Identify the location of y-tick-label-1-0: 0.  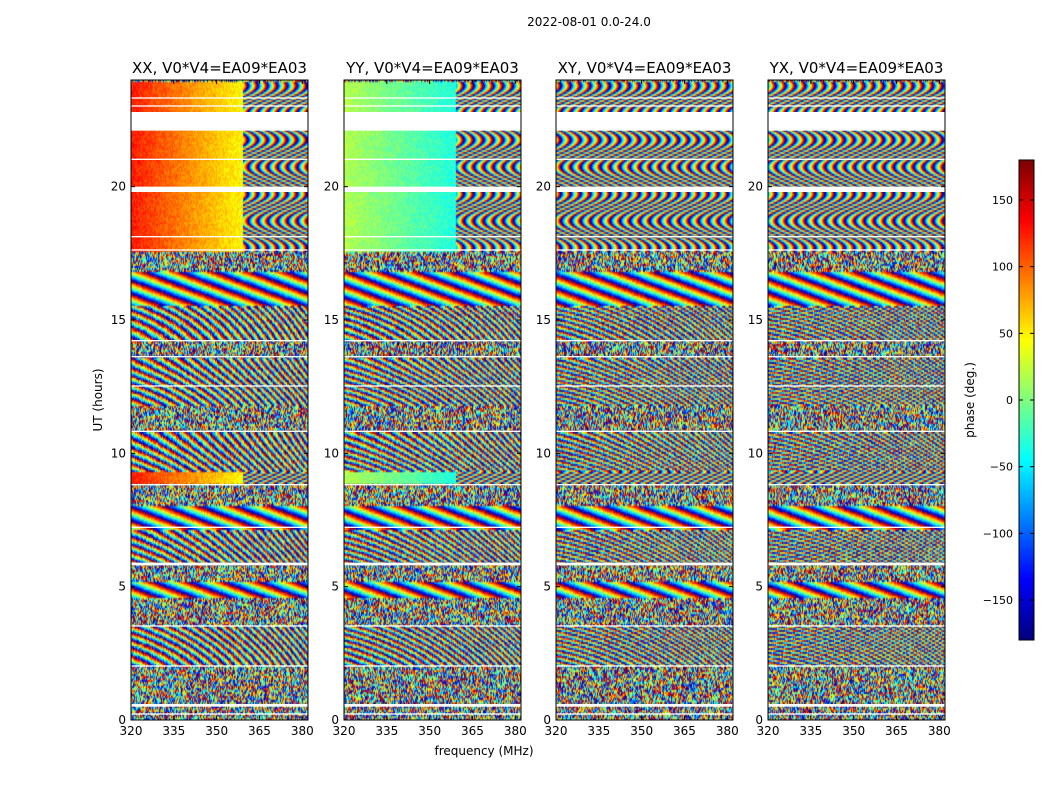
(122, 720).